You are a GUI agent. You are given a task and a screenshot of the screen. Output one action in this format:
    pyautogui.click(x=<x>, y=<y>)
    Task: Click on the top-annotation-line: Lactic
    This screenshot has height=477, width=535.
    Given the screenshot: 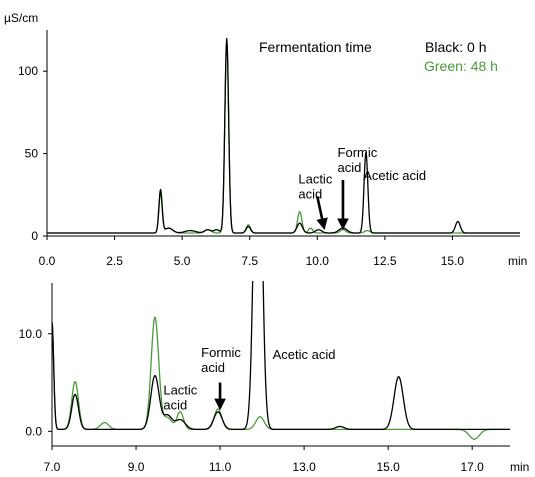 What is the action you would take?
    pyautogui.click(x=315, y=178)
    